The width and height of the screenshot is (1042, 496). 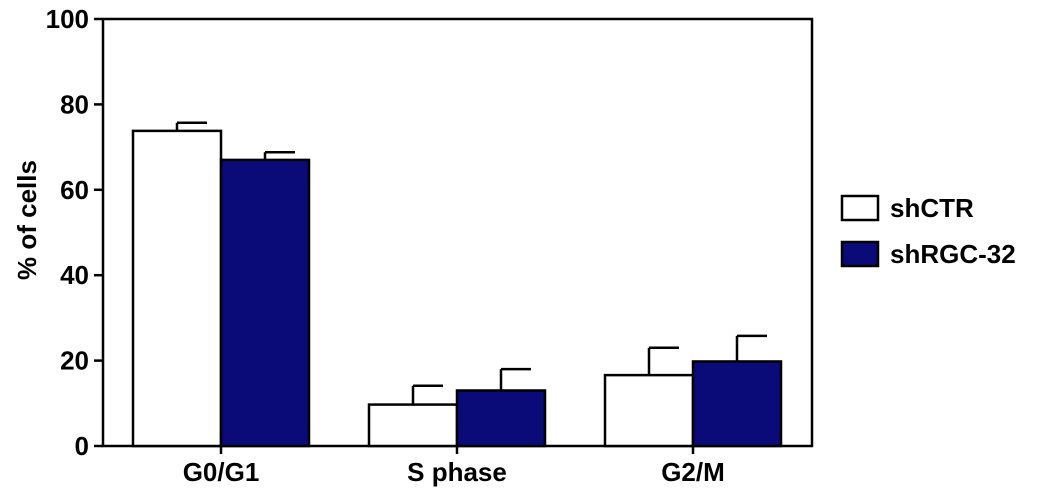 What do you see at coordinates (932, 208) in the screenshot?
I see `legend-label: shCTR` at bounding box center [932, 208].